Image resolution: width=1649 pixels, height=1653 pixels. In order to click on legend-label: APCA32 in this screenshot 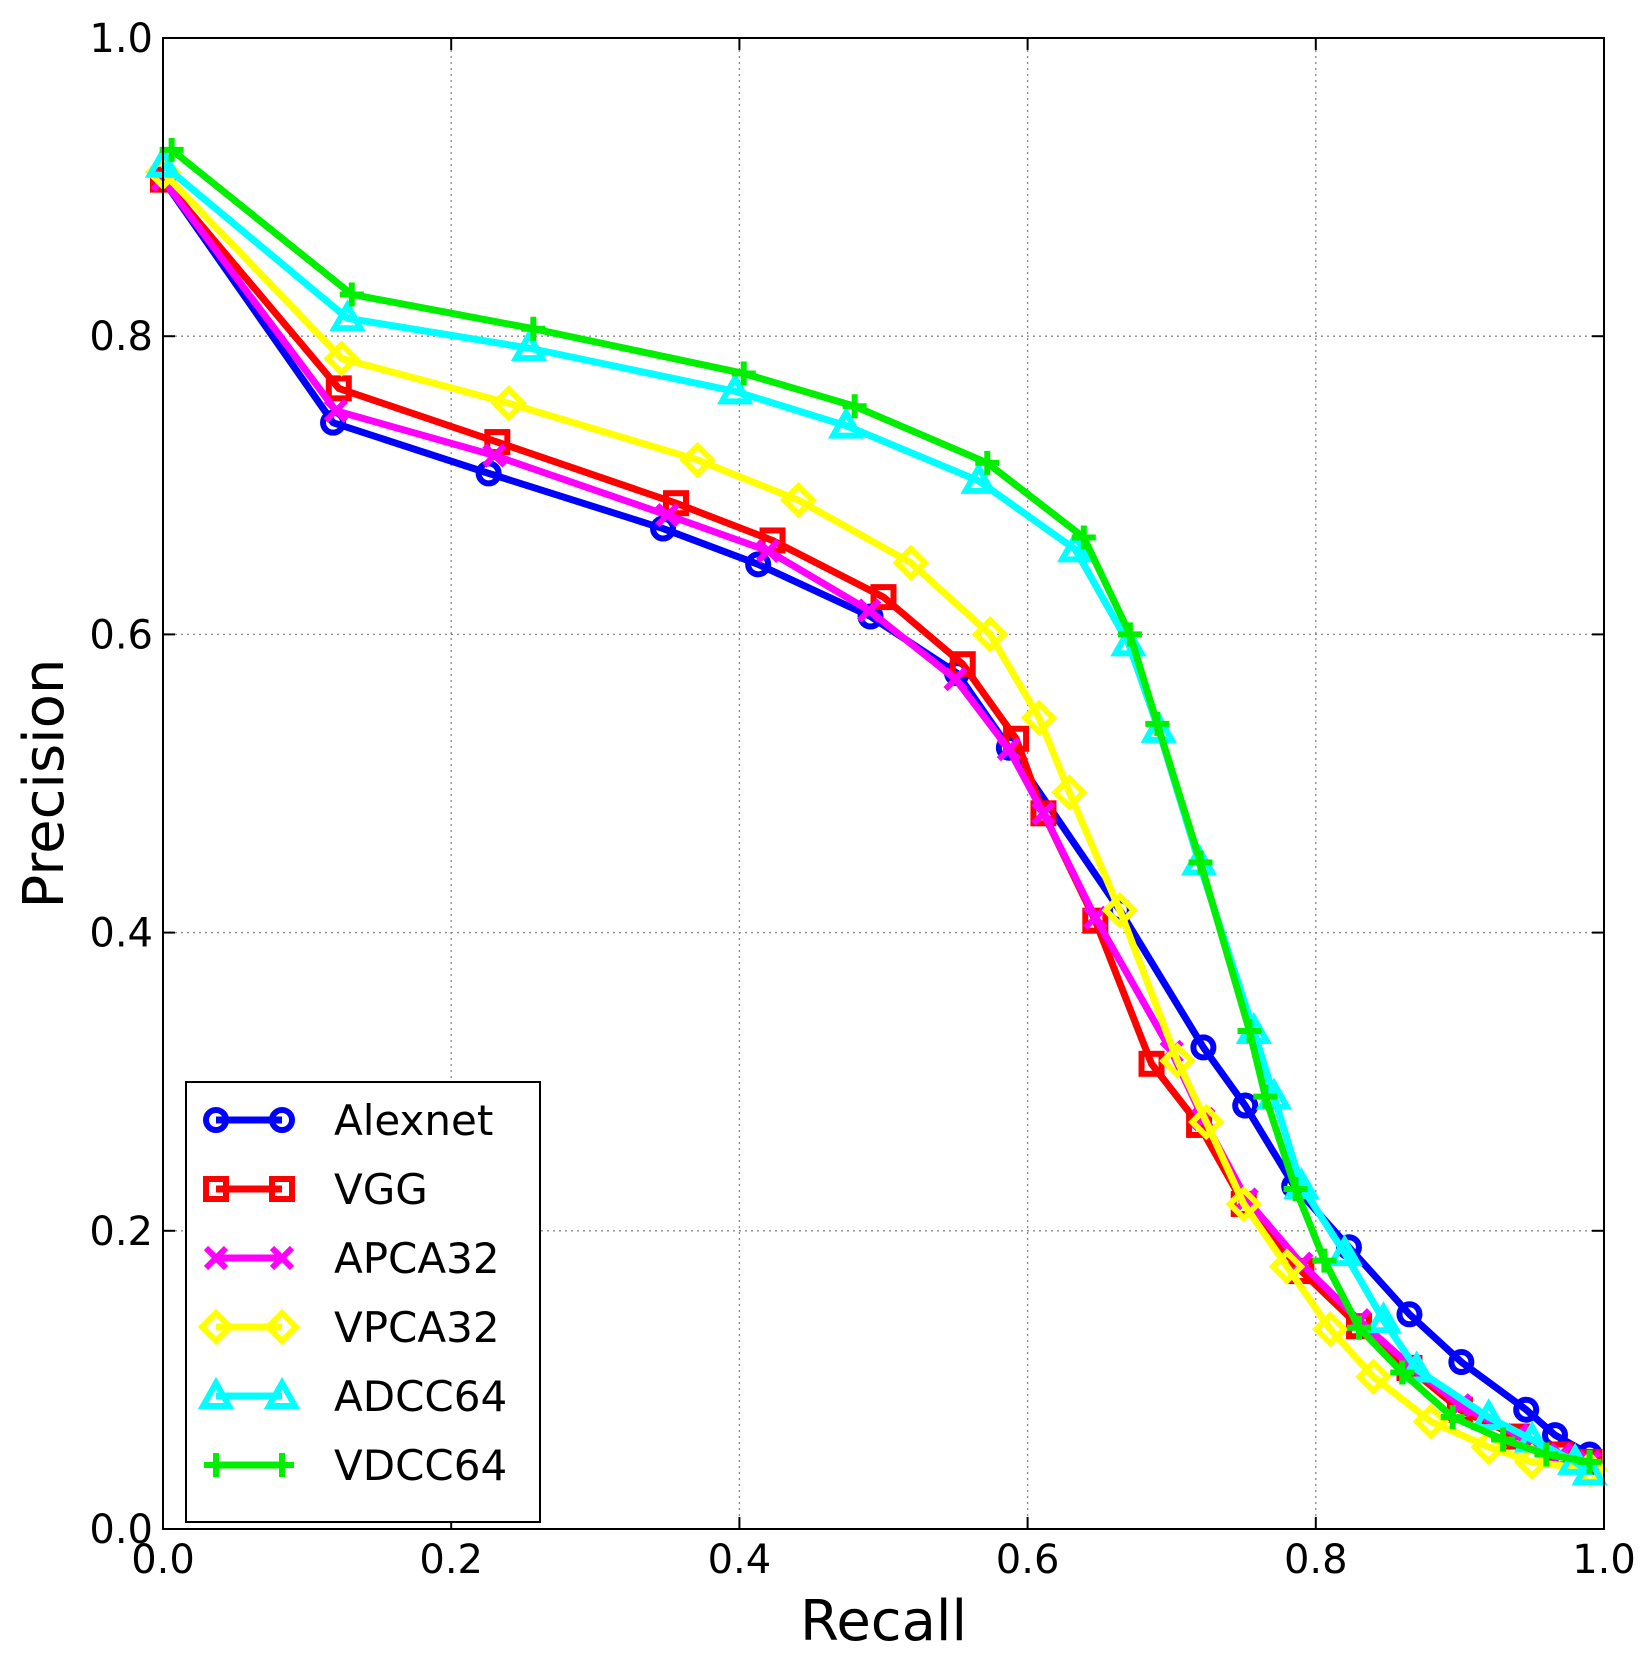, I will do `click(417, 1258)`.